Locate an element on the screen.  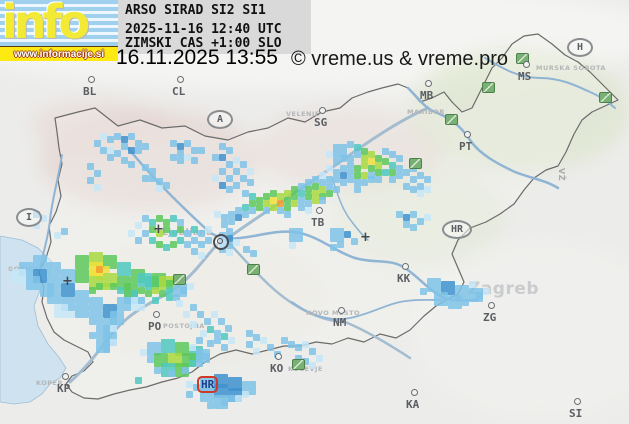
website-banner-link: www.informacije.si is located at coordinates (59, 54).